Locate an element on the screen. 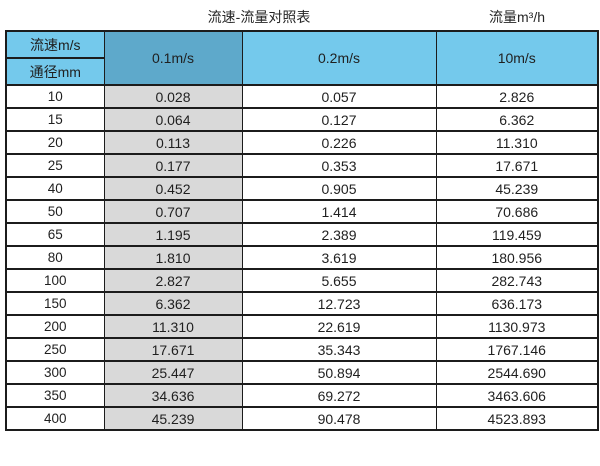 The height and width of the screenshot is (466, 600). flow-value-cell: 0.707 is located at coordinates (173, 211).